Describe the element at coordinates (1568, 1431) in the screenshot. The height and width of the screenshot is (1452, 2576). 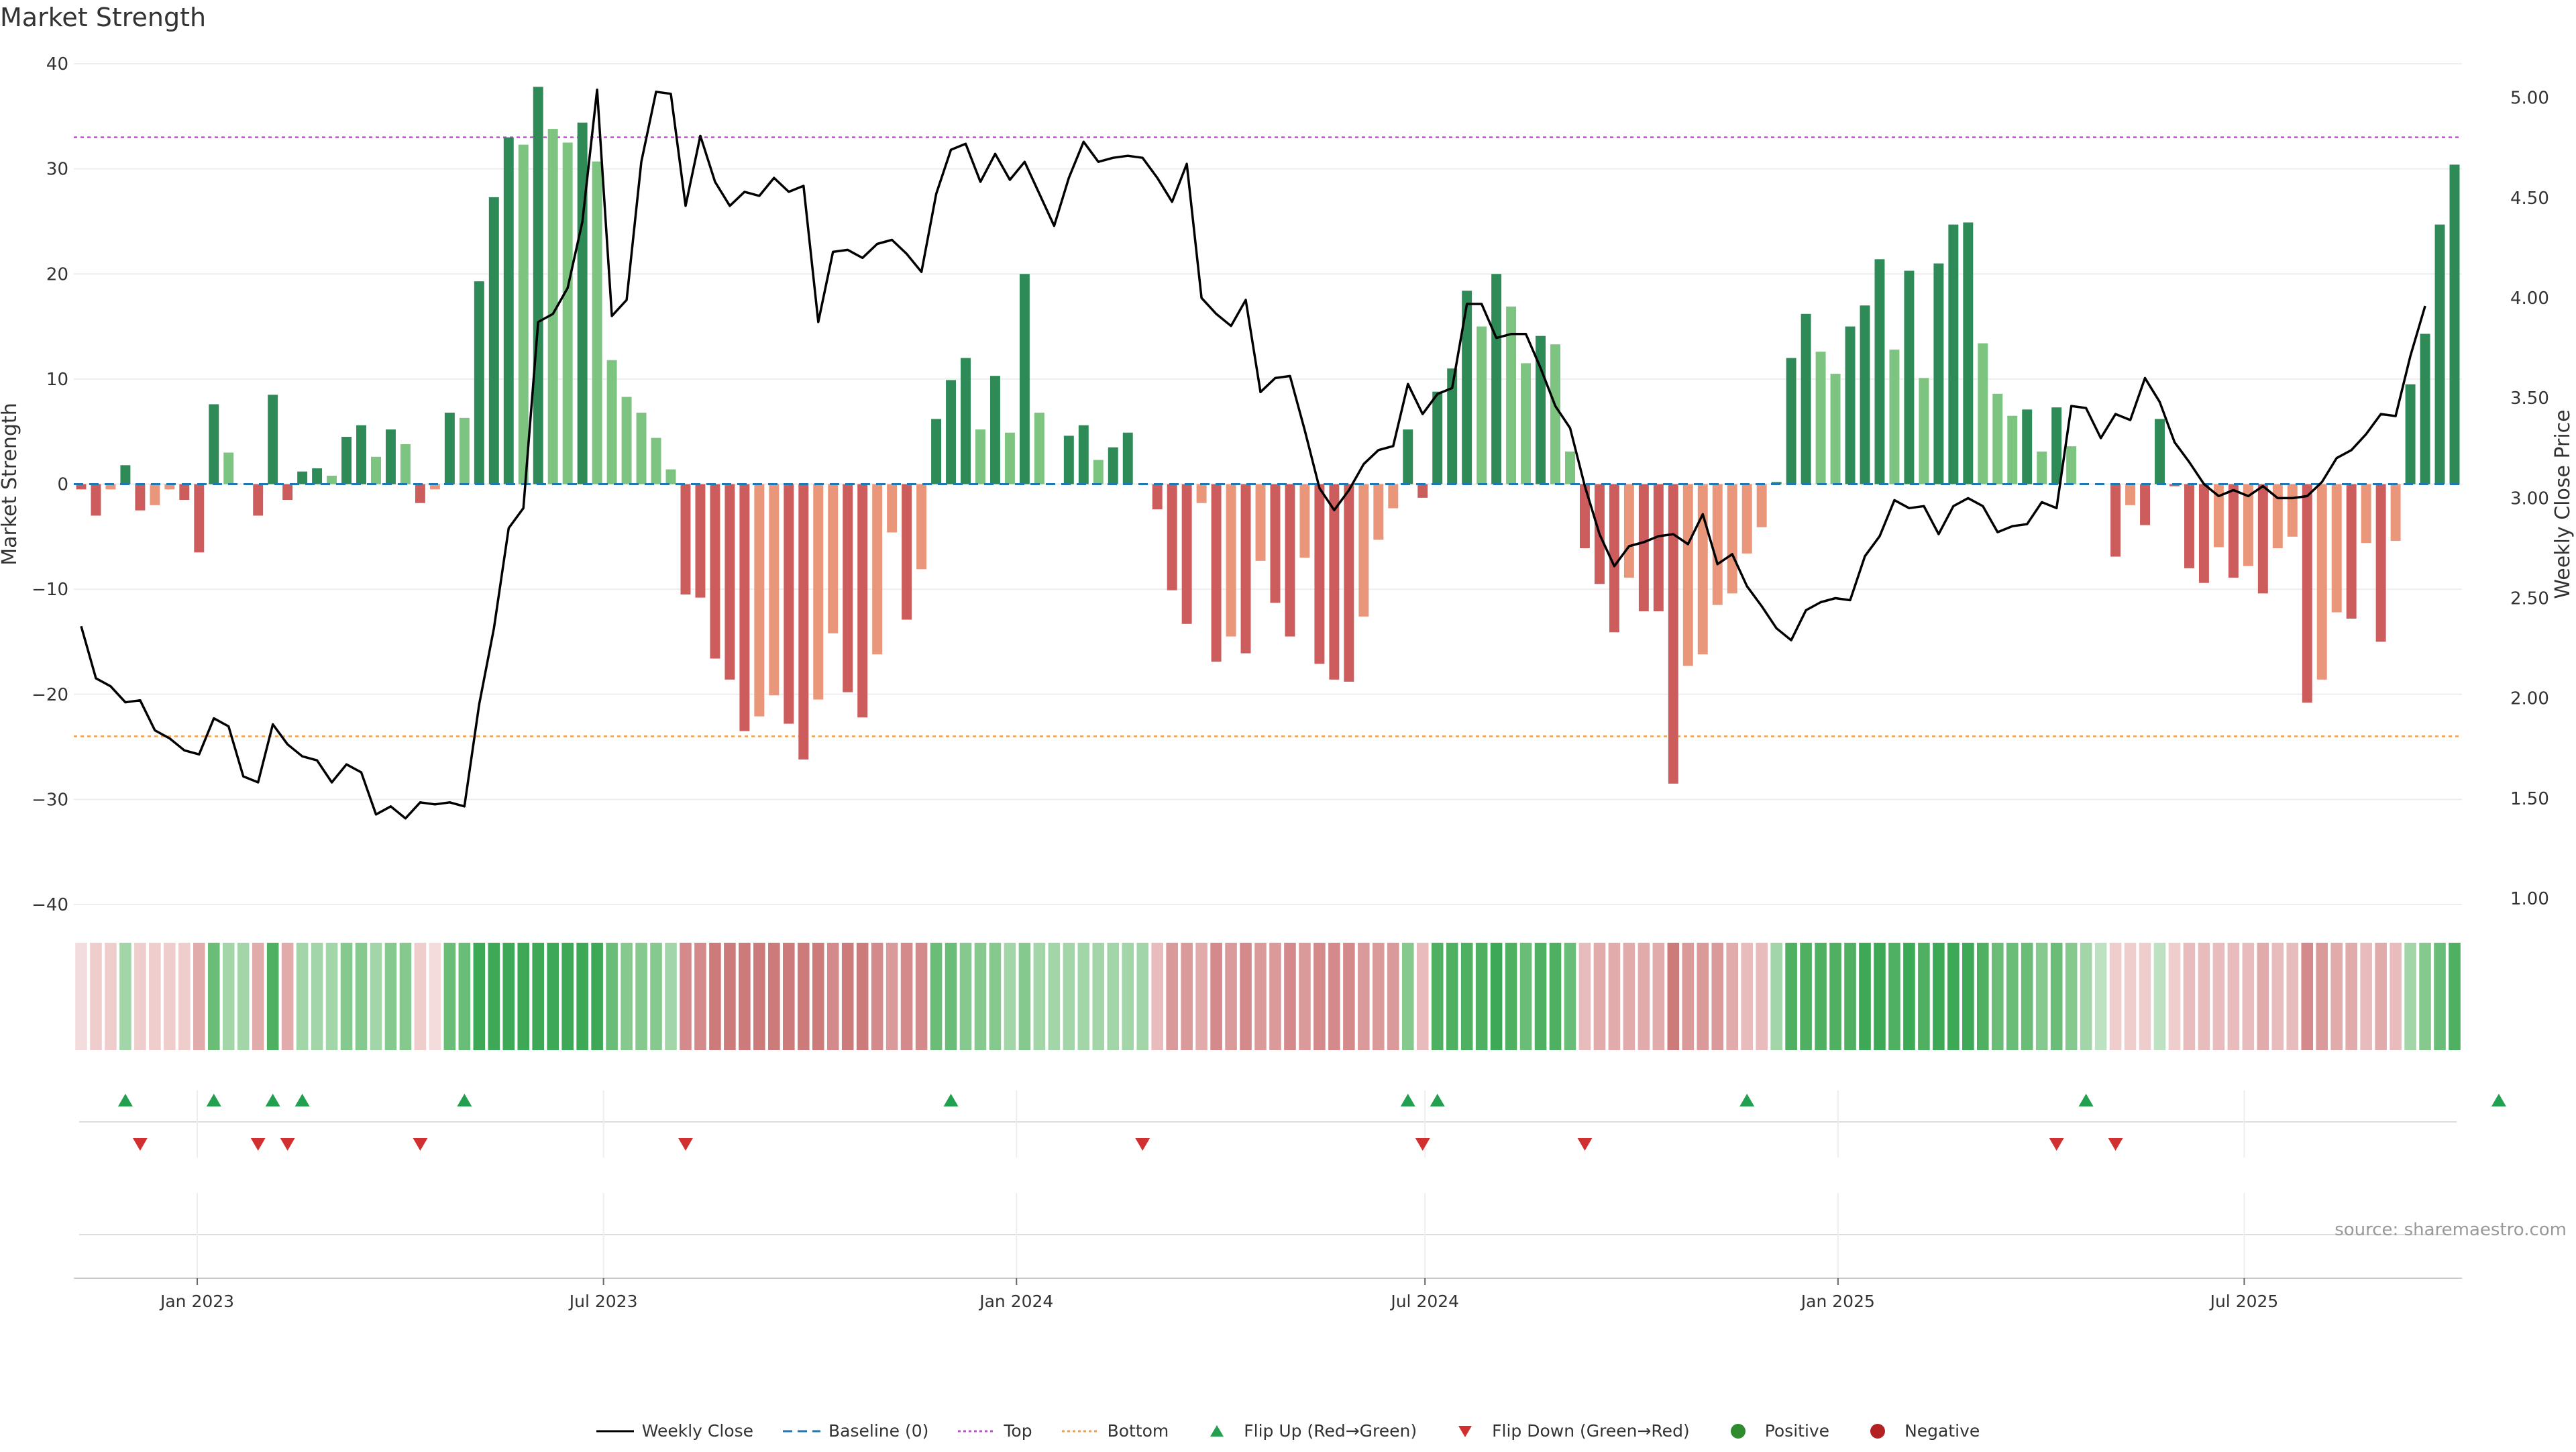
I see `legend-item: Flip Down (Green→Red)` at that location.